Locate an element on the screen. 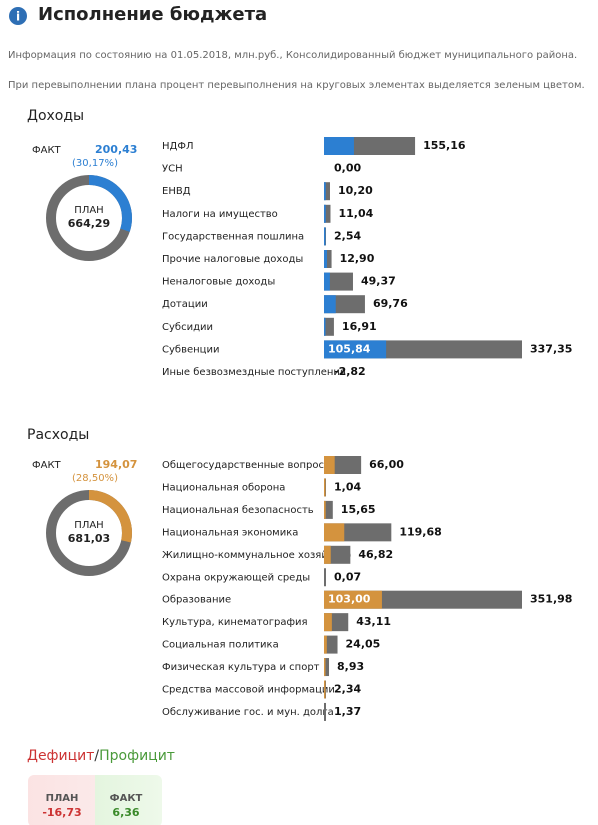 This screenshot has height=825, width=598. plan-bar-label: 12,90 is located at coordinates (357, 258).